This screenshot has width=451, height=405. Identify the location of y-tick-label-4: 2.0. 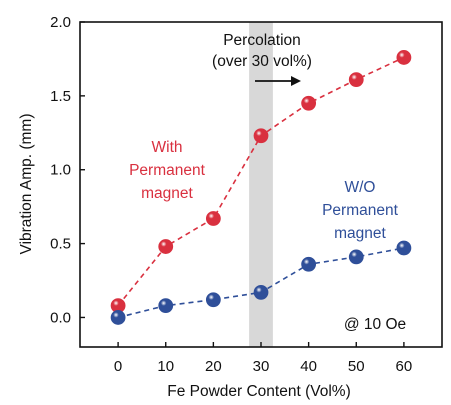
(60, 22).